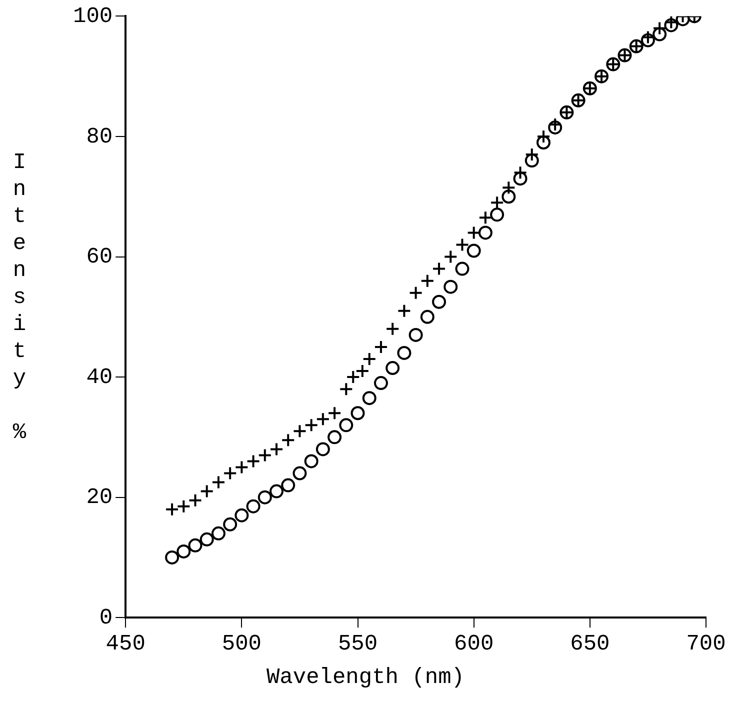 The width and height of the screenshot is (731, 728). What do you see at coordinates (474, 644) in the screenshot?
I see `x-tick-label: 600` at bounding box center [474, 644].